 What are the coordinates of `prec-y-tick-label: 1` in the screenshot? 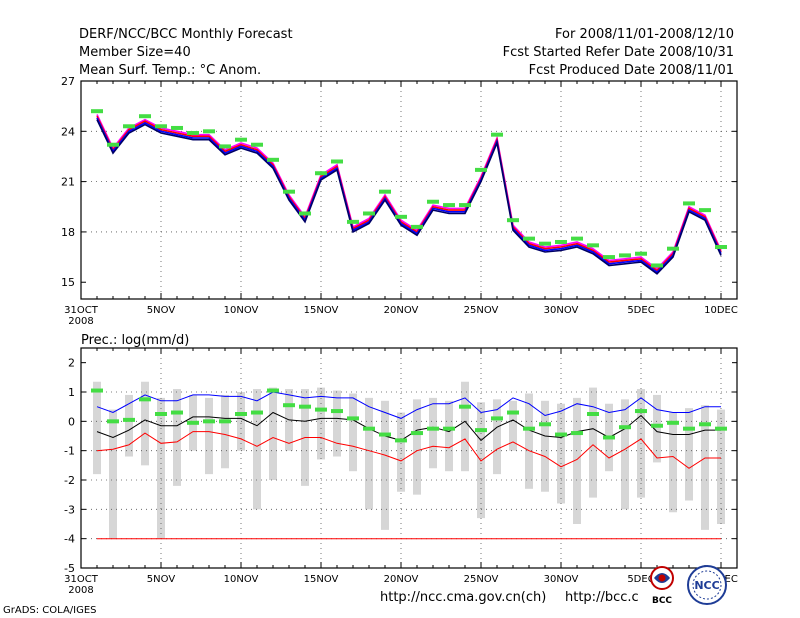 It's located at (71, 392).